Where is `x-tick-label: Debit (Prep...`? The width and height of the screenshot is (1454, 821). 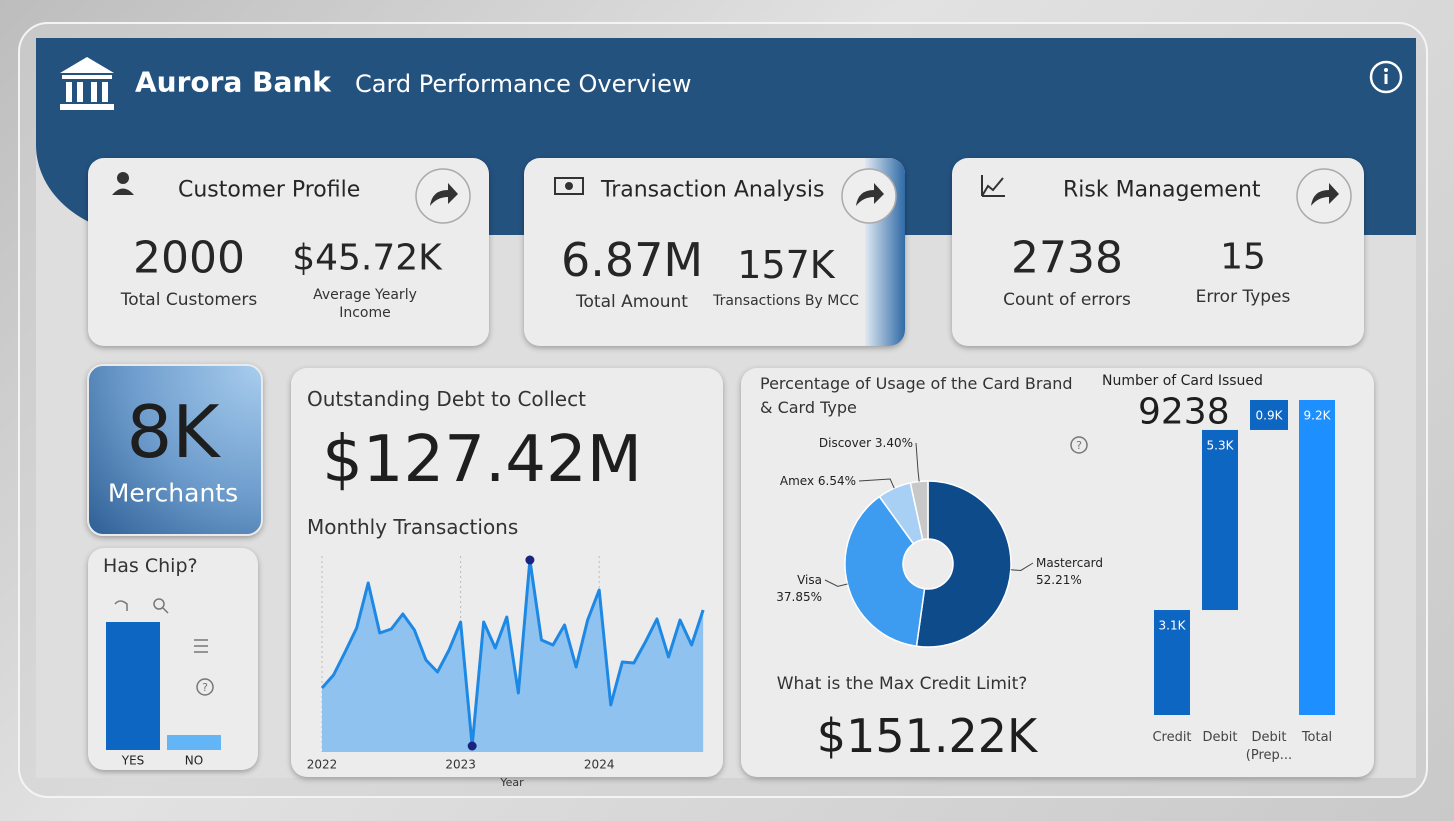
x-tick-label: Debit (Prep... is located at coordinates (1269, 746).